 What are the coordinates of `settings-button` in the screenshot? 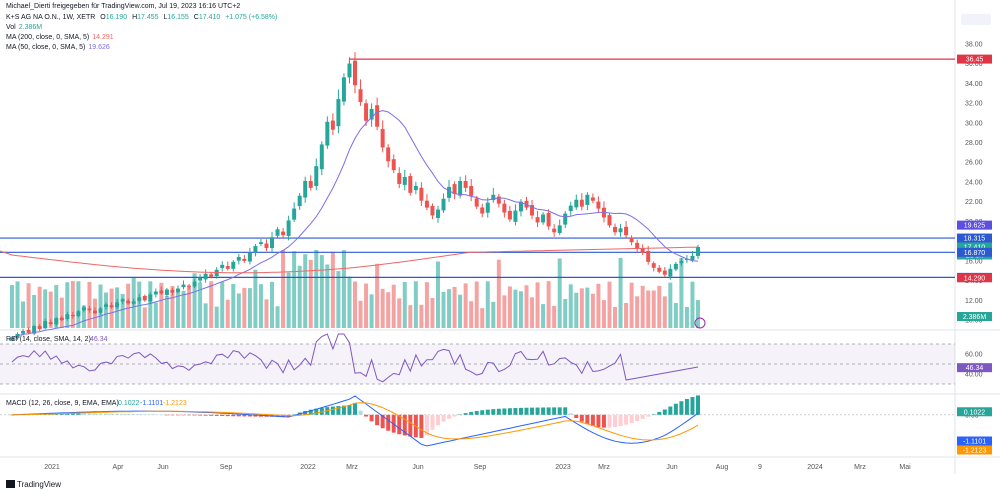 It's located at (976, 19).